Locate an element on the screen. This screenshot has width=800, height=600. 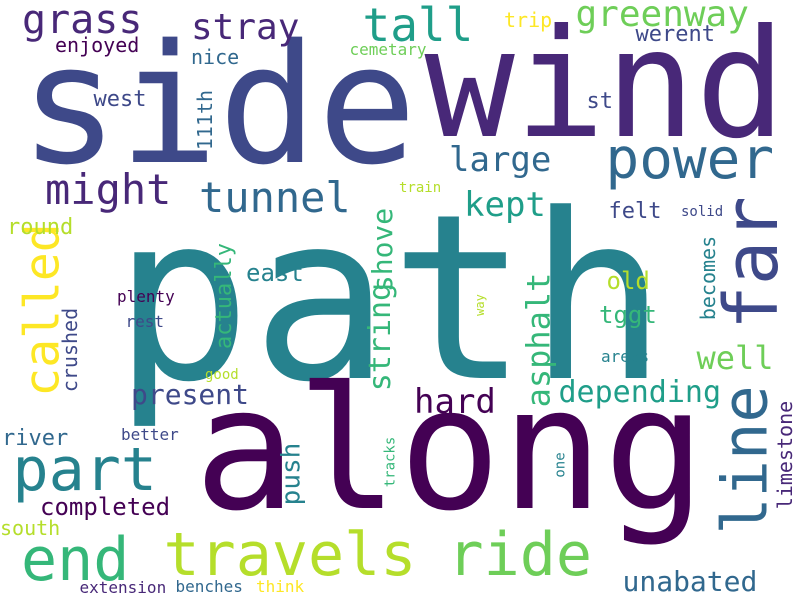
word-way: way is located at coordinates (479, 305).